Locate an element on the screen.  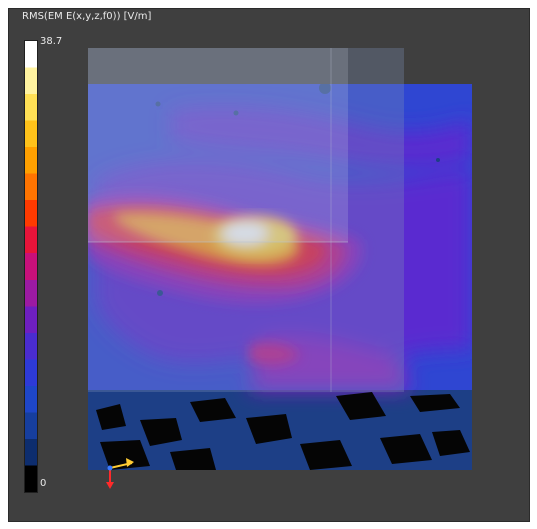
axis-triad-icon is located at coordinates (120, 473).